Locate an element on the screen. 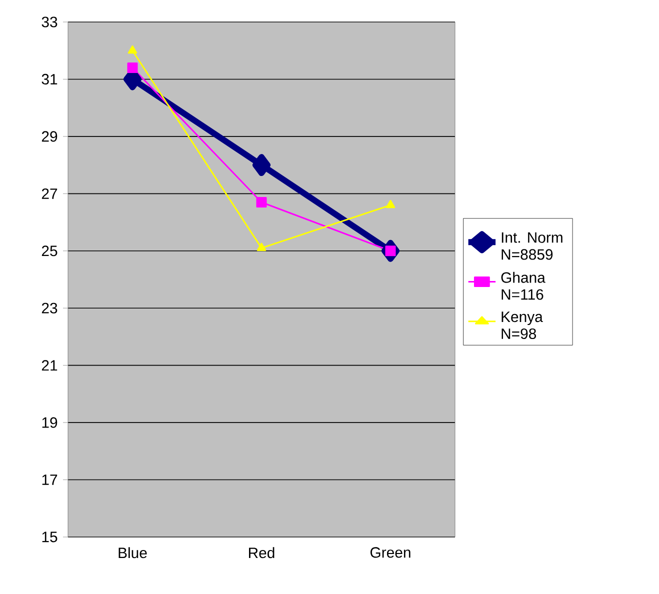 The image size is (659, 594). y-tick-label: 21 is located at coordinates (50, 365).